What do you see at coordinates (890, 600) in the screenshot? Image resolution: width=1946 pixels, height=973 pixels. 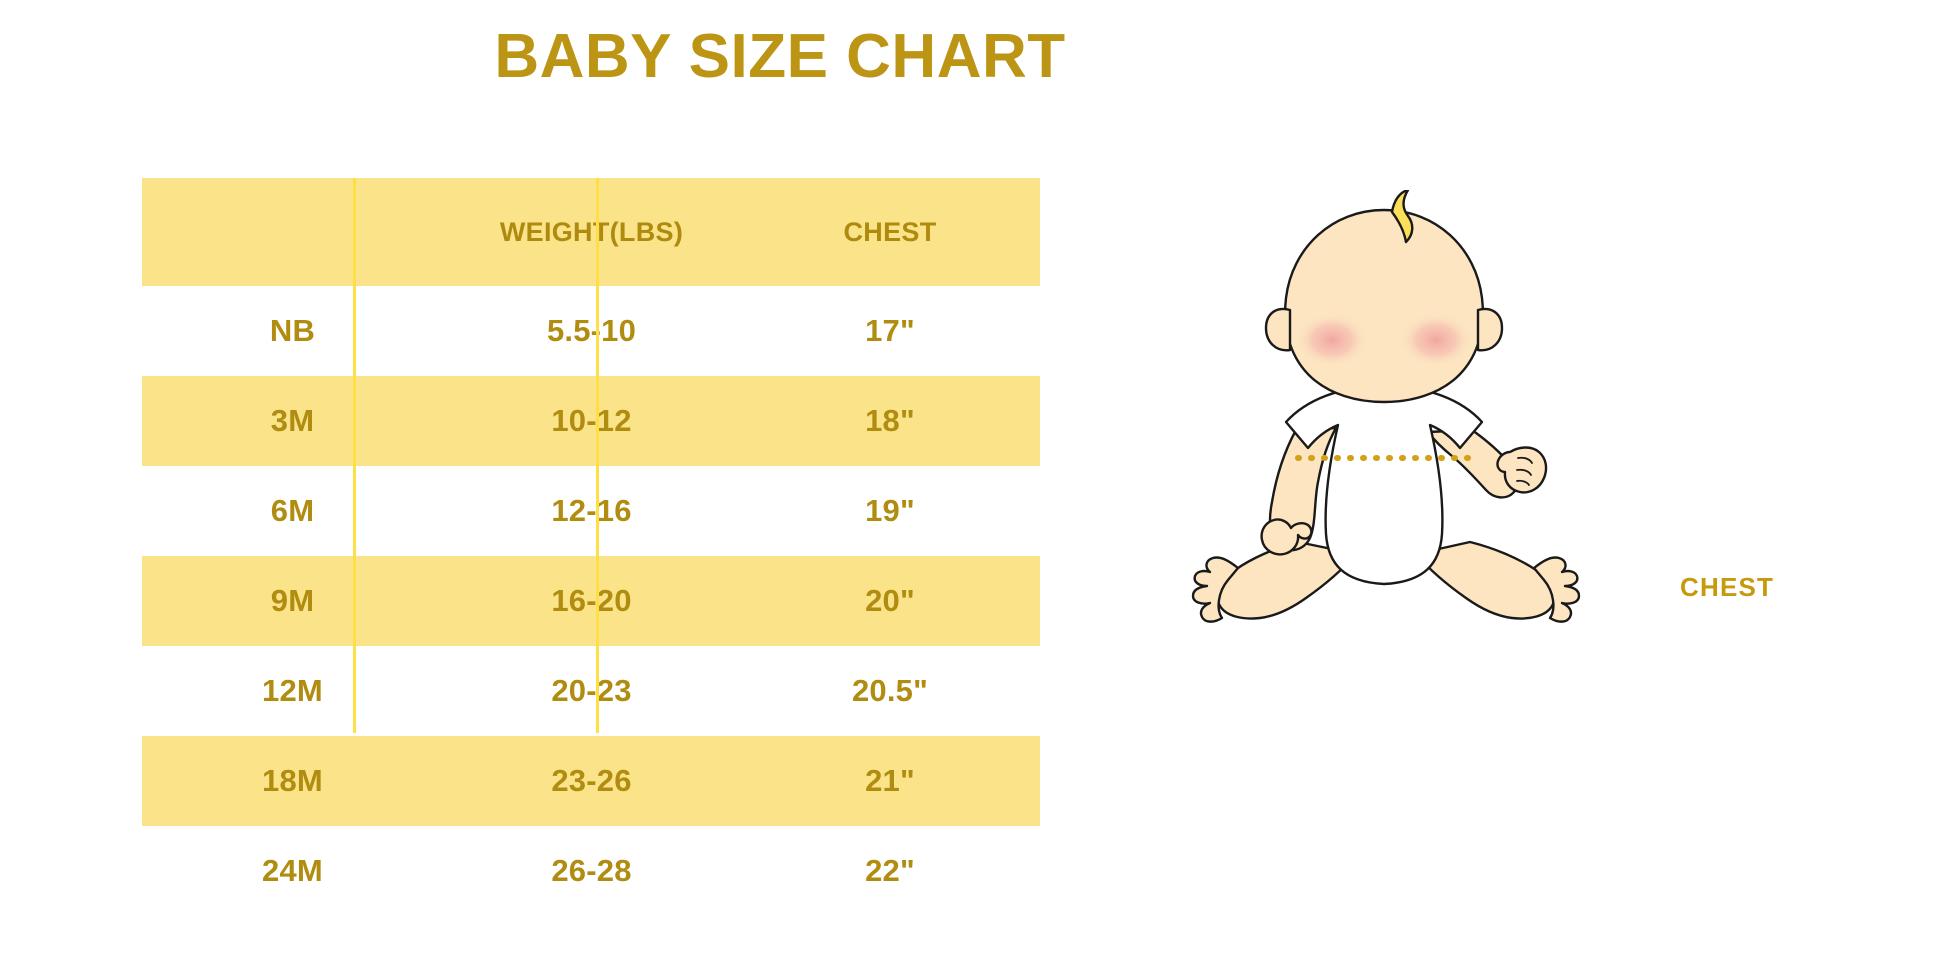 I see `cell-chest: 20"` at bounding box center [890, 600].